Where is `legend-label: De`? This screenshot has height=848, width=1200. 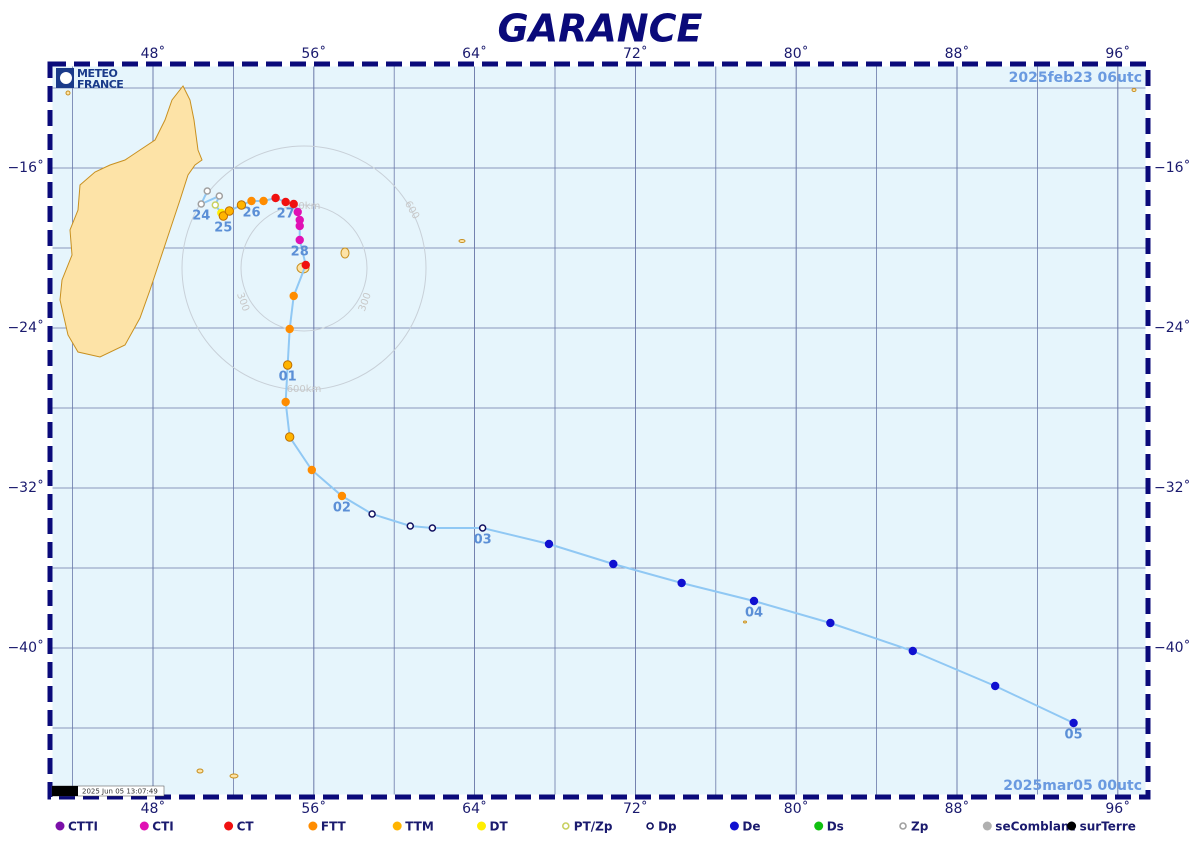 legend-label: De is located at coordinates (751, 827).